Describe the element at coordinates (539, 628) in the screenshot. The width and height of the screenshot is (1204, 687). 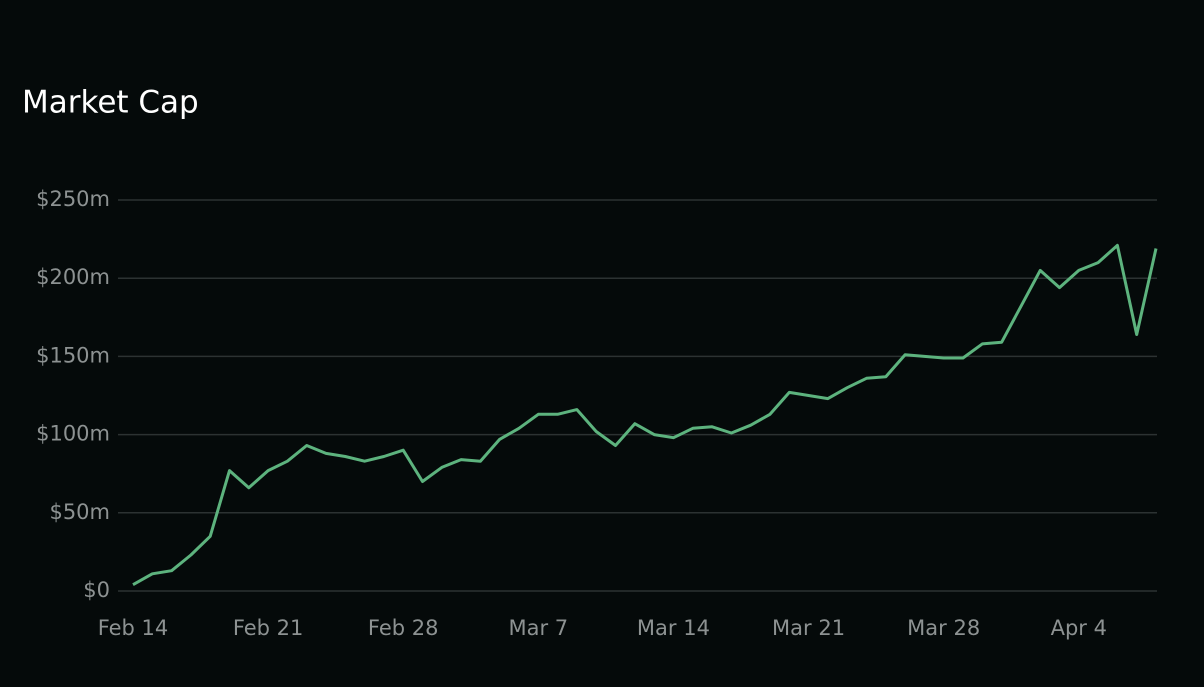
I see `x-tick-label: Mar 7` at that location.